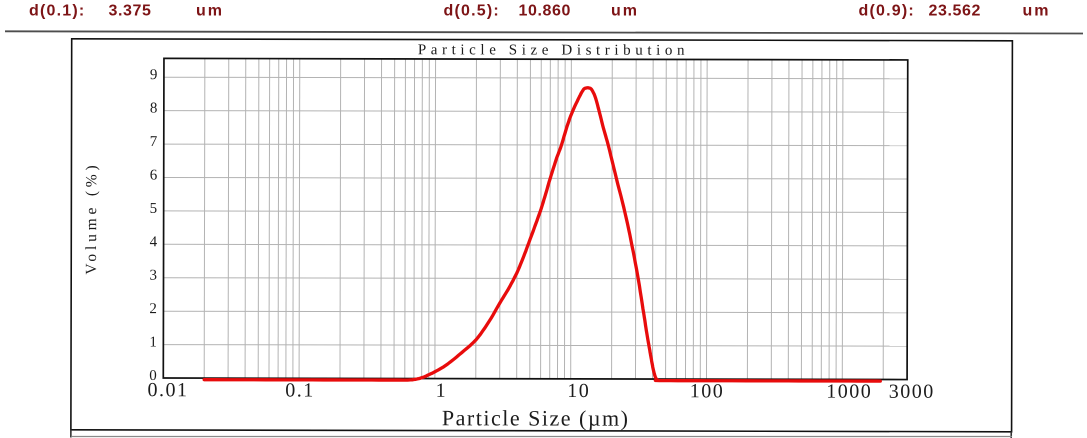 The image size is (1087, 438). What do you see at coordinates (154, 209) in the screenshot?
I see `svg-text: 5` at bounding box center [154, 209].